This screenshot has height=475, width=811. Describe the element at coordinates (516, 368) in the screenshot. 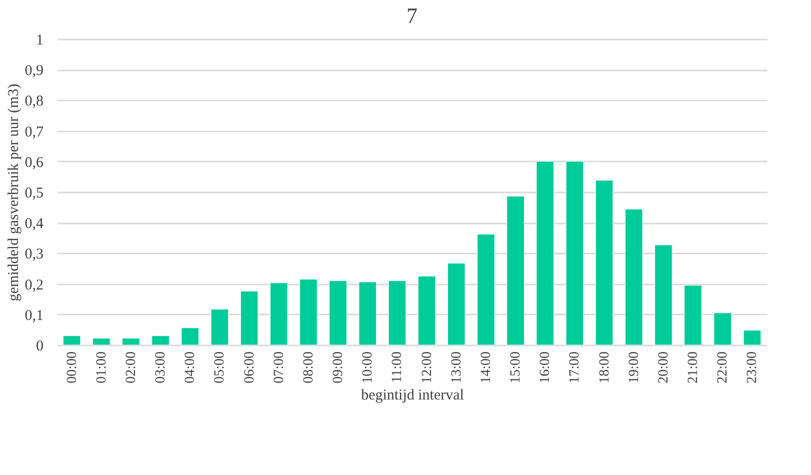

I see `x-tick-label: 15:00` at that location.